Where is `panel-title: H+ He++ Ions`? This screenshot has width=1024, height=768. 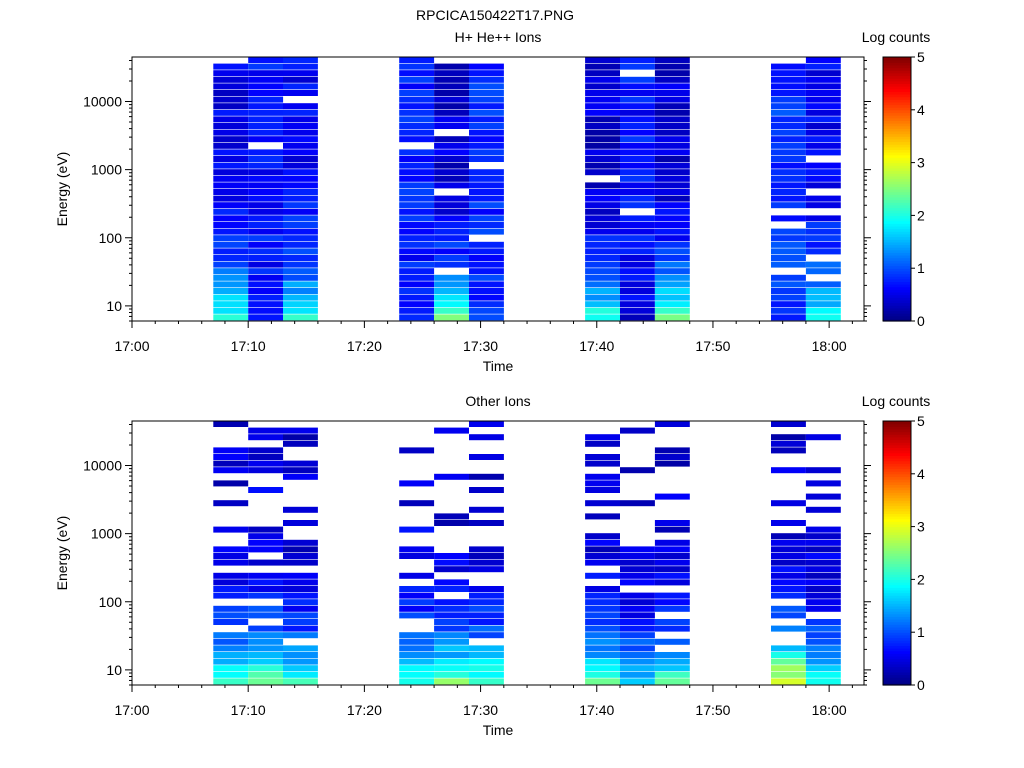
panel-title: H+ He++ Ions is located at coordinates (498, 37).